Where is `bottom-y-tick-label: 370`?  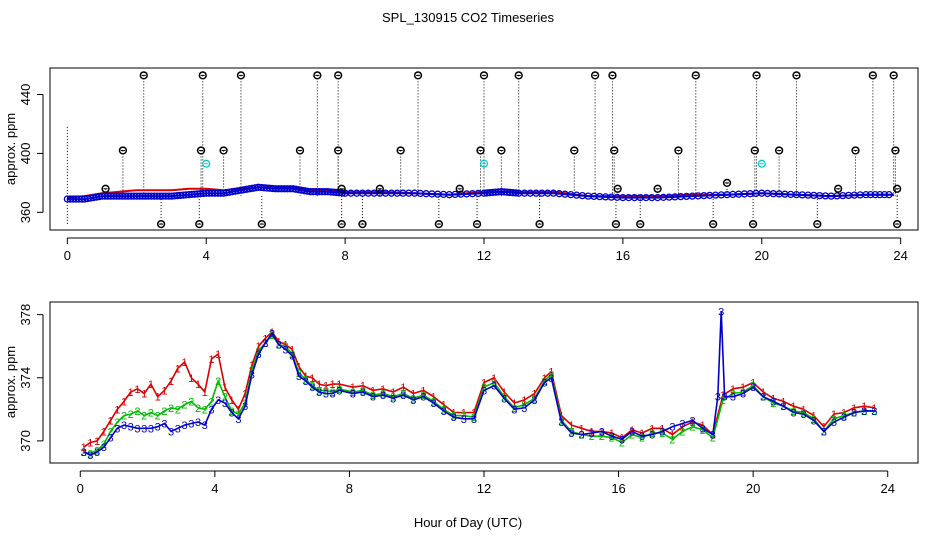
bottom-y-tick-label: 370 is located at coordinates (25, 441).